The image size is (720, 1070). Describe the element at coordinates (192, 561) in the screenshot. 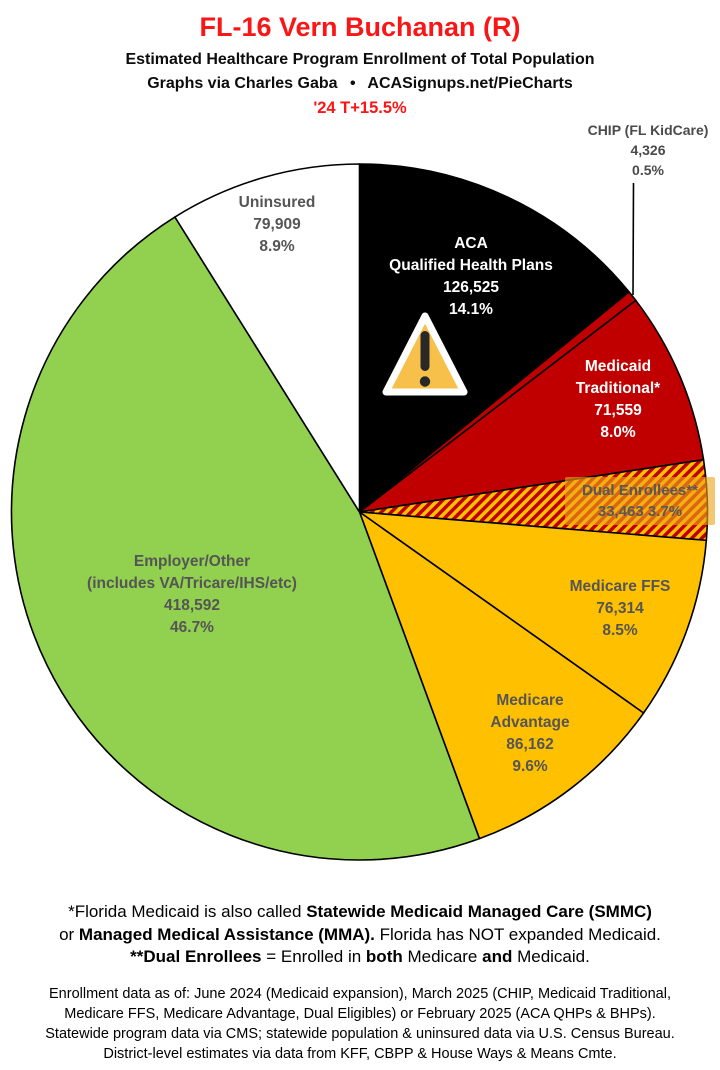

I see `label-employer-line1: Employer/Other` at that location.